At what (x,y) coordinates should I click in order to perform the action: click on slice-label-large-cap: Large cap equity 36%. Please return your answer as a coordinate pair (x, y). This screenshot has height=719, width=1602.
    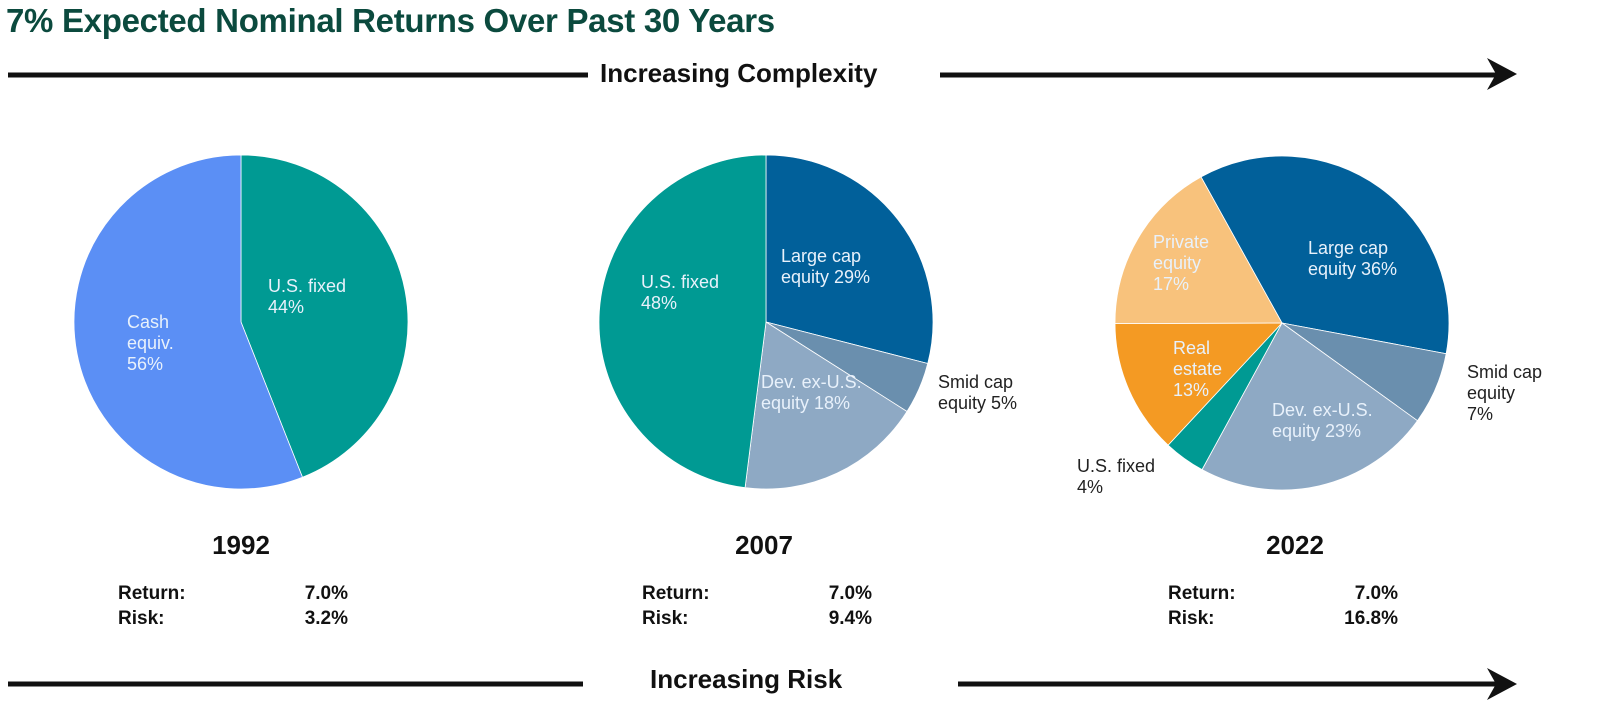
    Looking at the image, I should click on (1352, 258).